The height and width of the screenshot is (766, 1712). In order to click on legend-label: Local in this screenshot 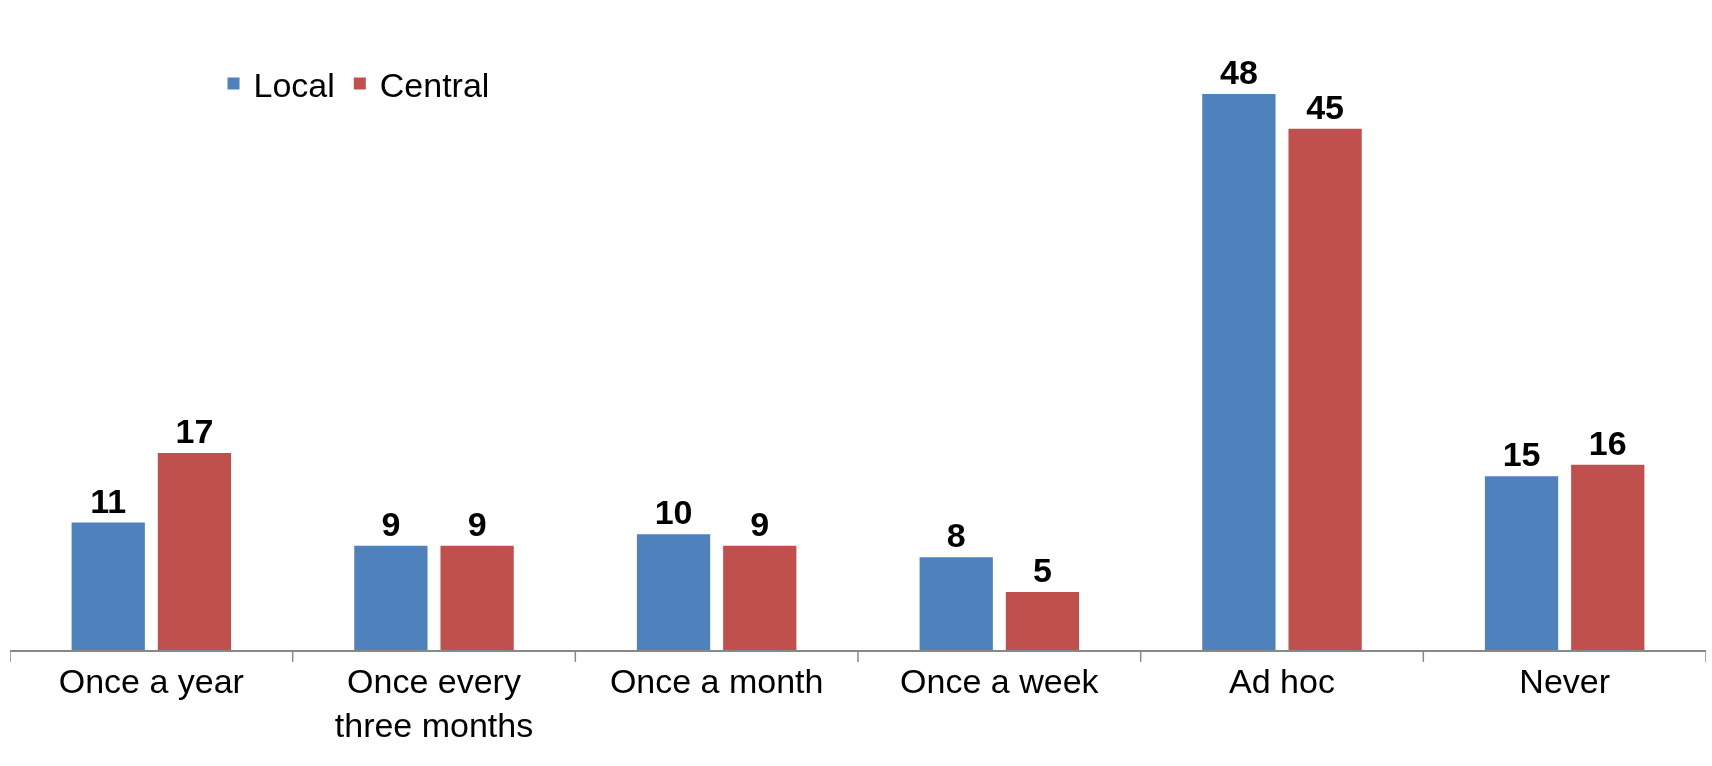, I will do `click(294, 84)`.